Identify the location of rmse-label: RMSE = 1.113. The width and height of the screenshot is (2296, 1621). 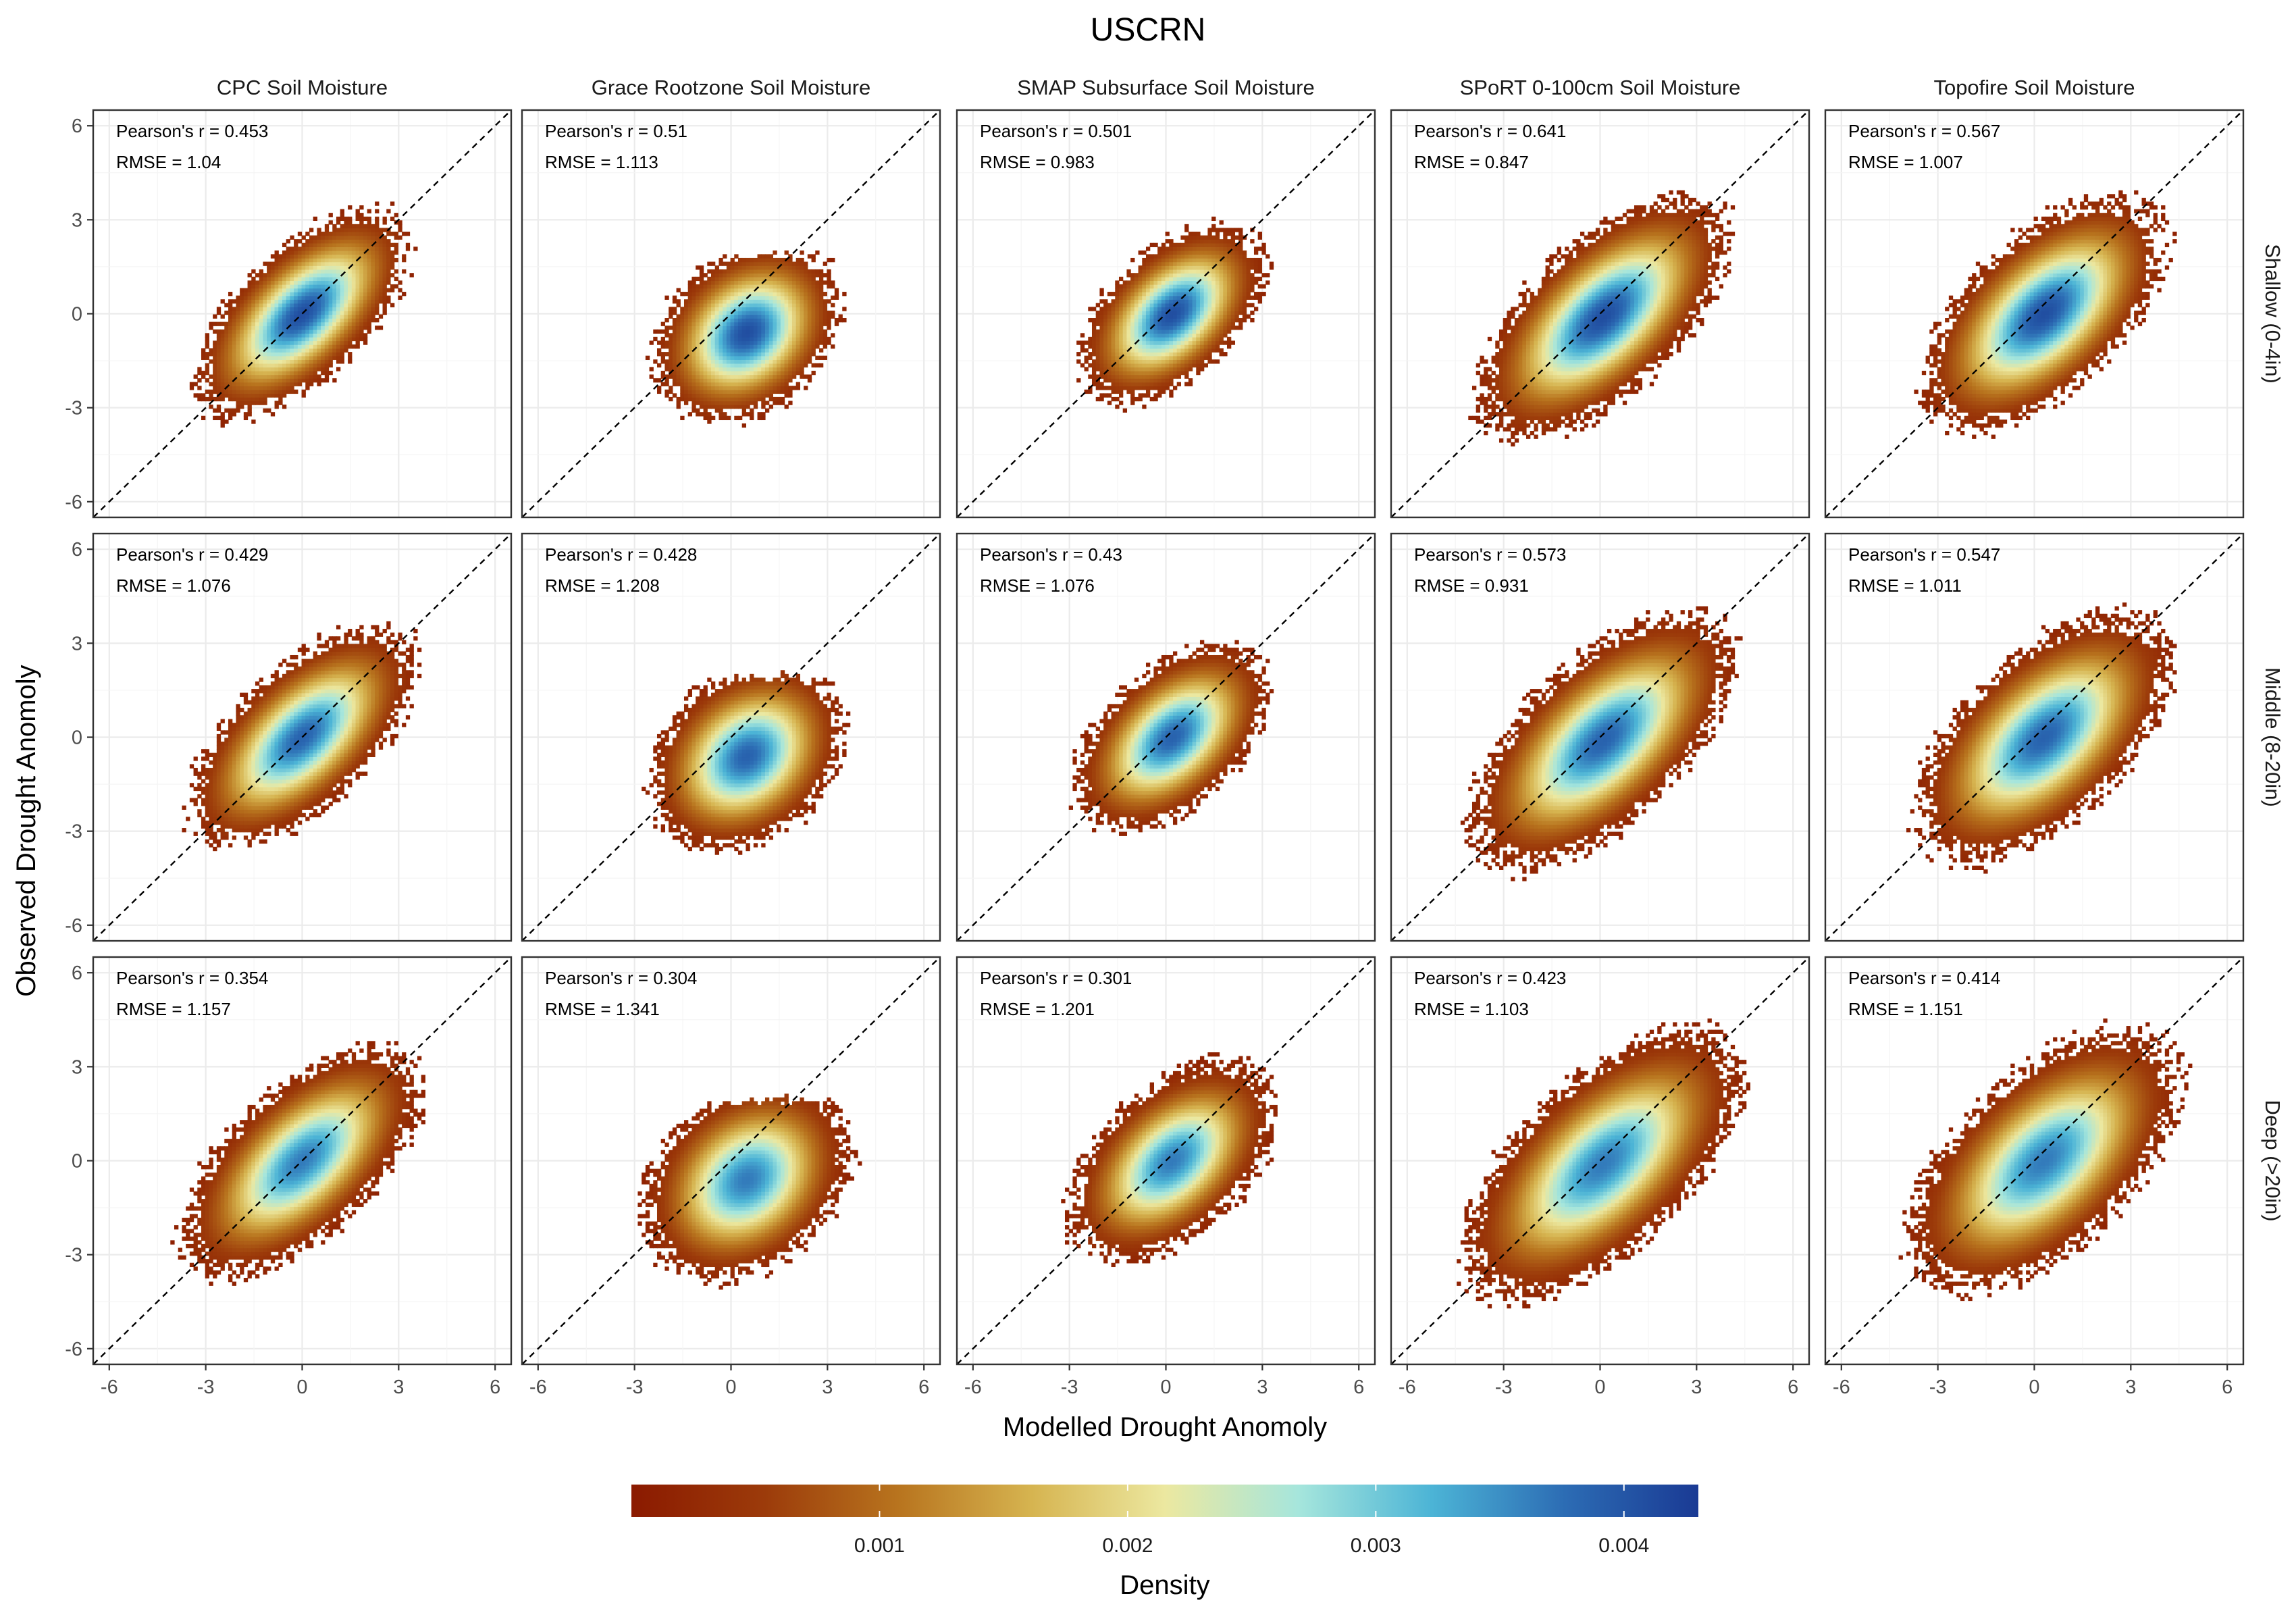
(601, 162).